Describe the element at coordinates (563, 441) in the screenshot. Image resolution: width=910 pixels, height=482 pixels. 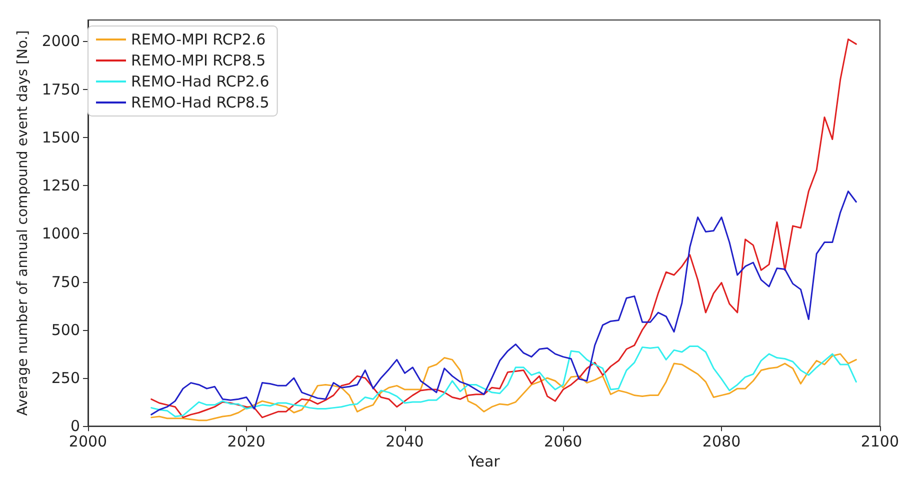
I see `x-tick-label: 2060` at that location.